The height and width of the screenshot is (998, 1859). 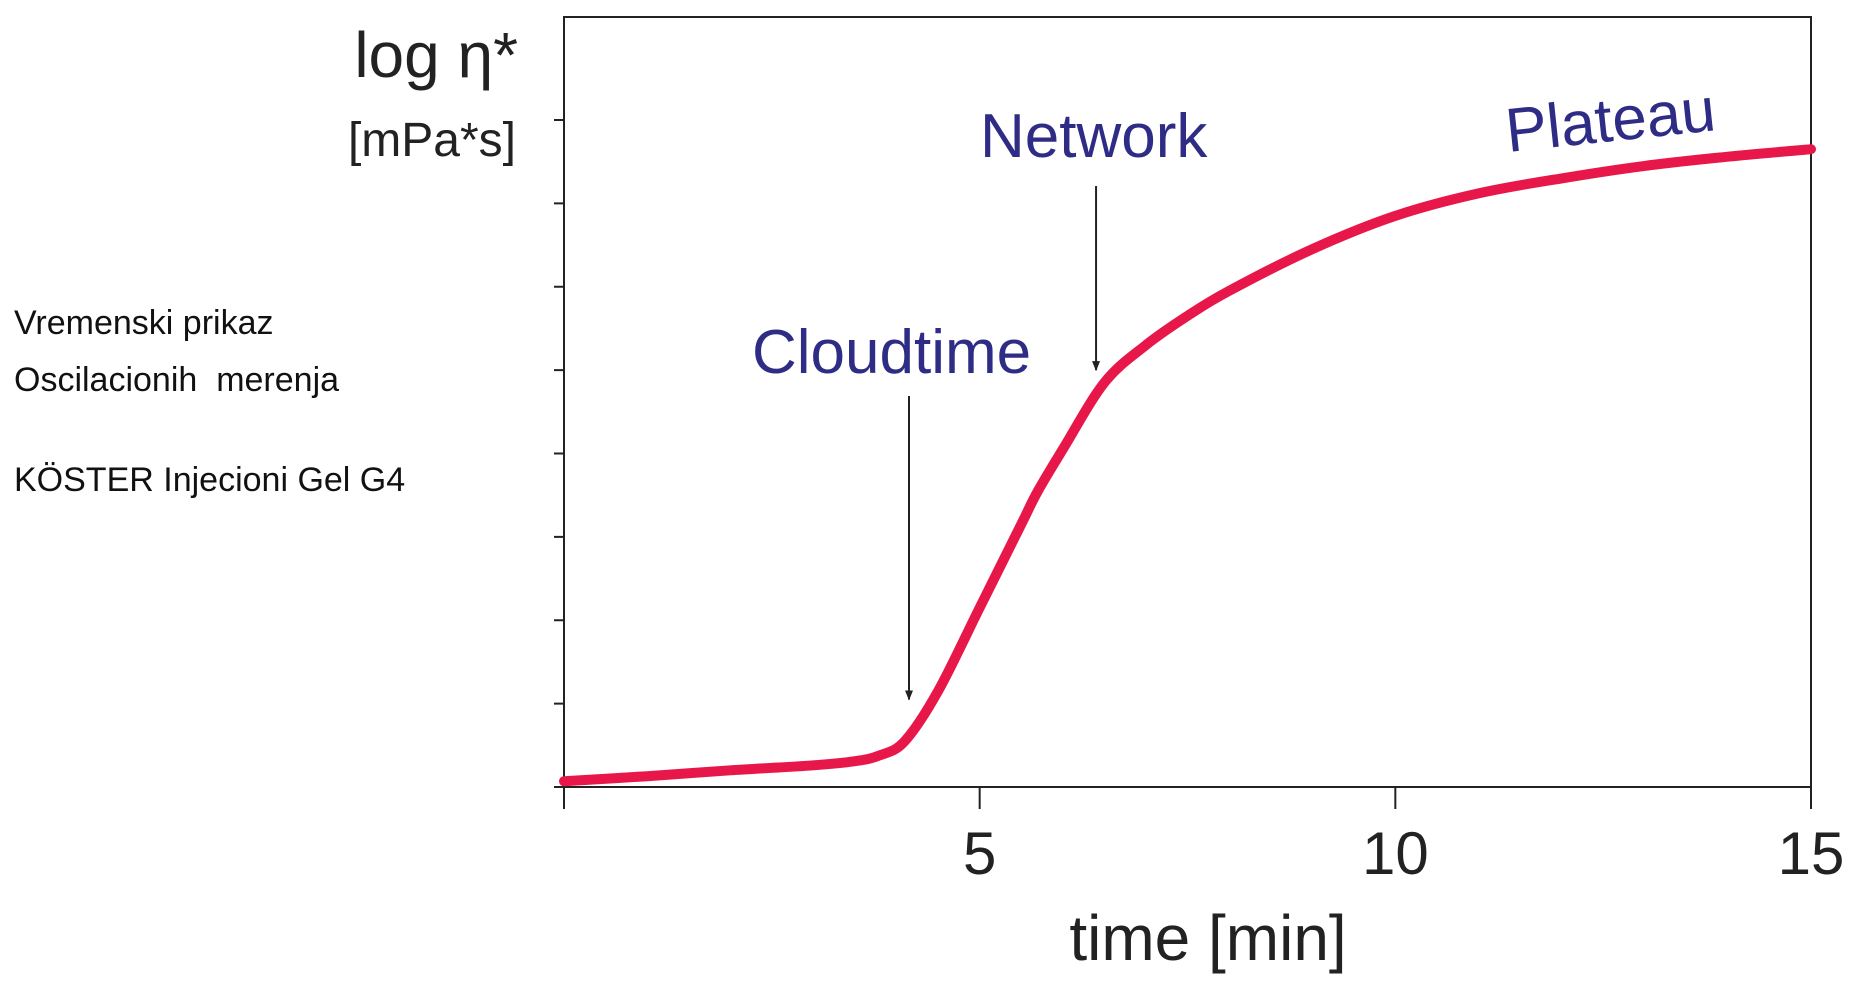 What do you see at coordinates (1395, 853) in the screenshot?
I see `x-tick-label-1: 10` at bounding box center [1395, 853].